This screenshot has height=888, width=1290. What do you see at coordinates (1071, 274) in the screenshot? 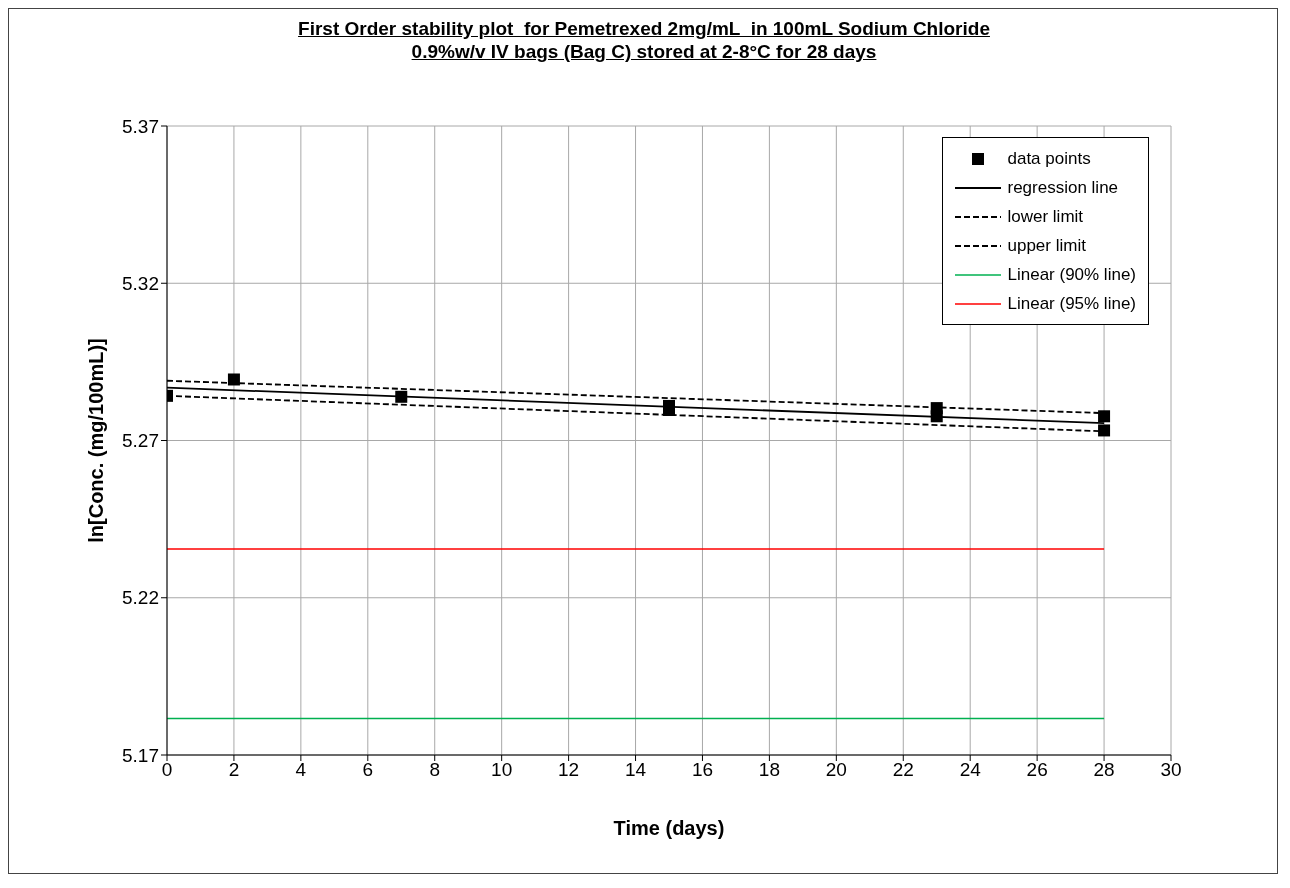
I see `legend-label: Linear (90% line)` at bounding box center [1071, 274].